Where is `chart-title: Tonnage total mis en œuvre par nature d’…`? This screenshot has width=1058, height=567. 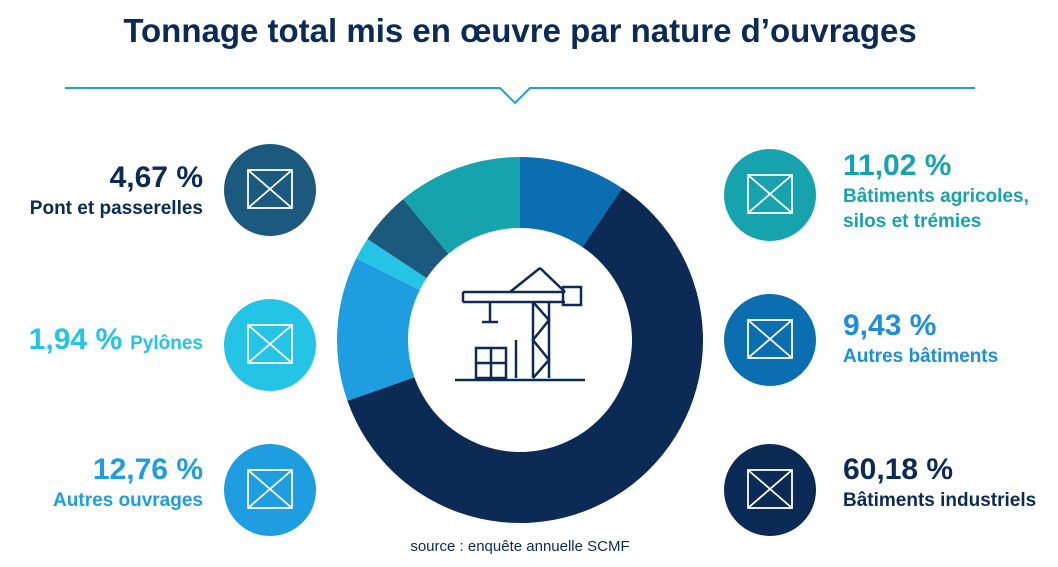
chart-title: Tonnage total mis en œuvre par nature d’… is located at coordinates (520, 30).